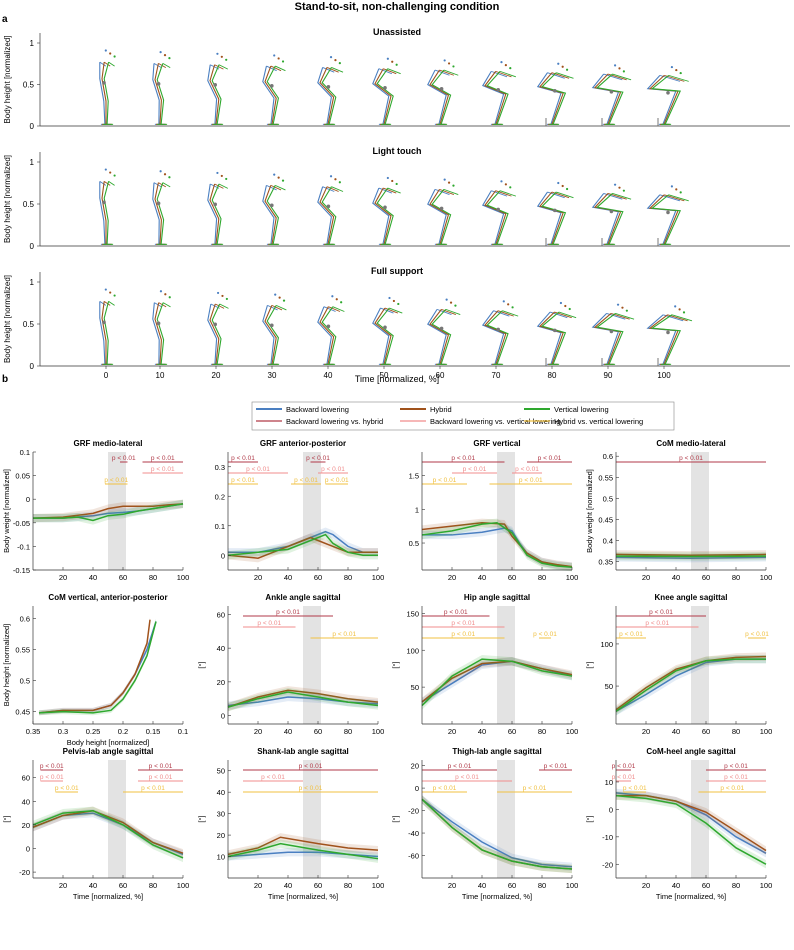  What do you see at coordinates (397, 7) in the screenshot?
I see `figure-title: Stand-to-sit, non-challenging condition` at bounding box center [397, 7].